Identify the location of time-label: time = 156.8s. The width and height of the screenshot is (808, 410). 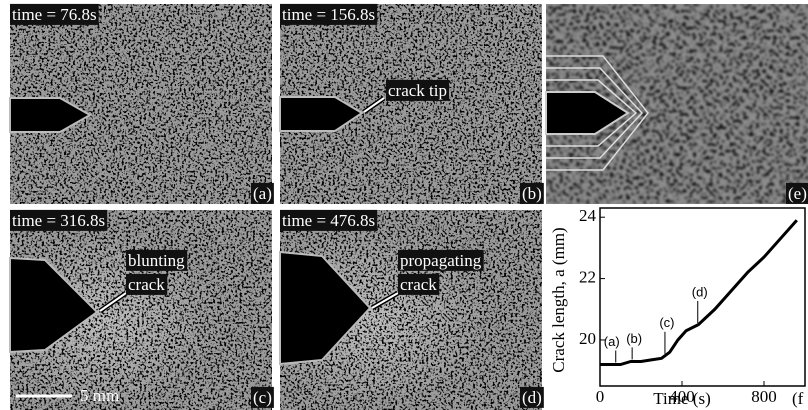
(328, 14).